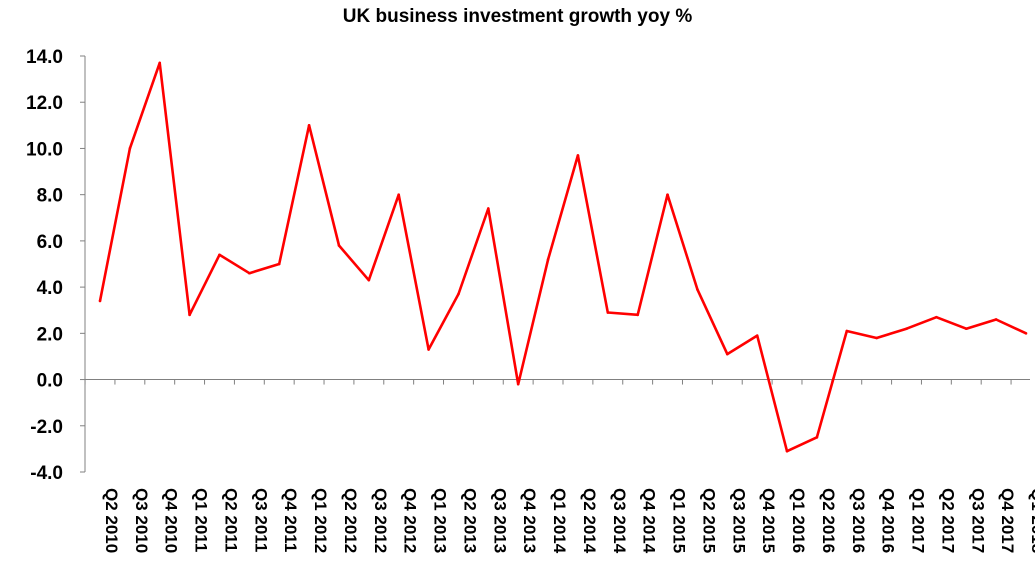  What do you see at coordinates (46, 427) in the screenshot?
I see `y-tick-label: -2.0` at bounding box center [46, 427].